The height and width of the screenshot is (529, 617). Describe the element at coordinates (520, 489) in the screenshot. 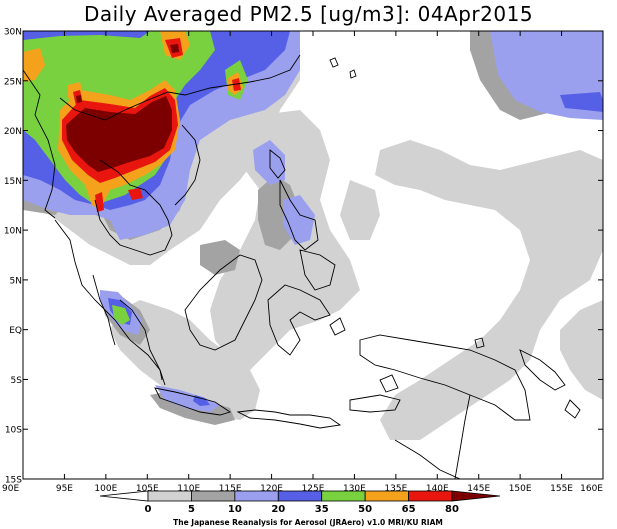

I see `lon-label: 150E` at that location.